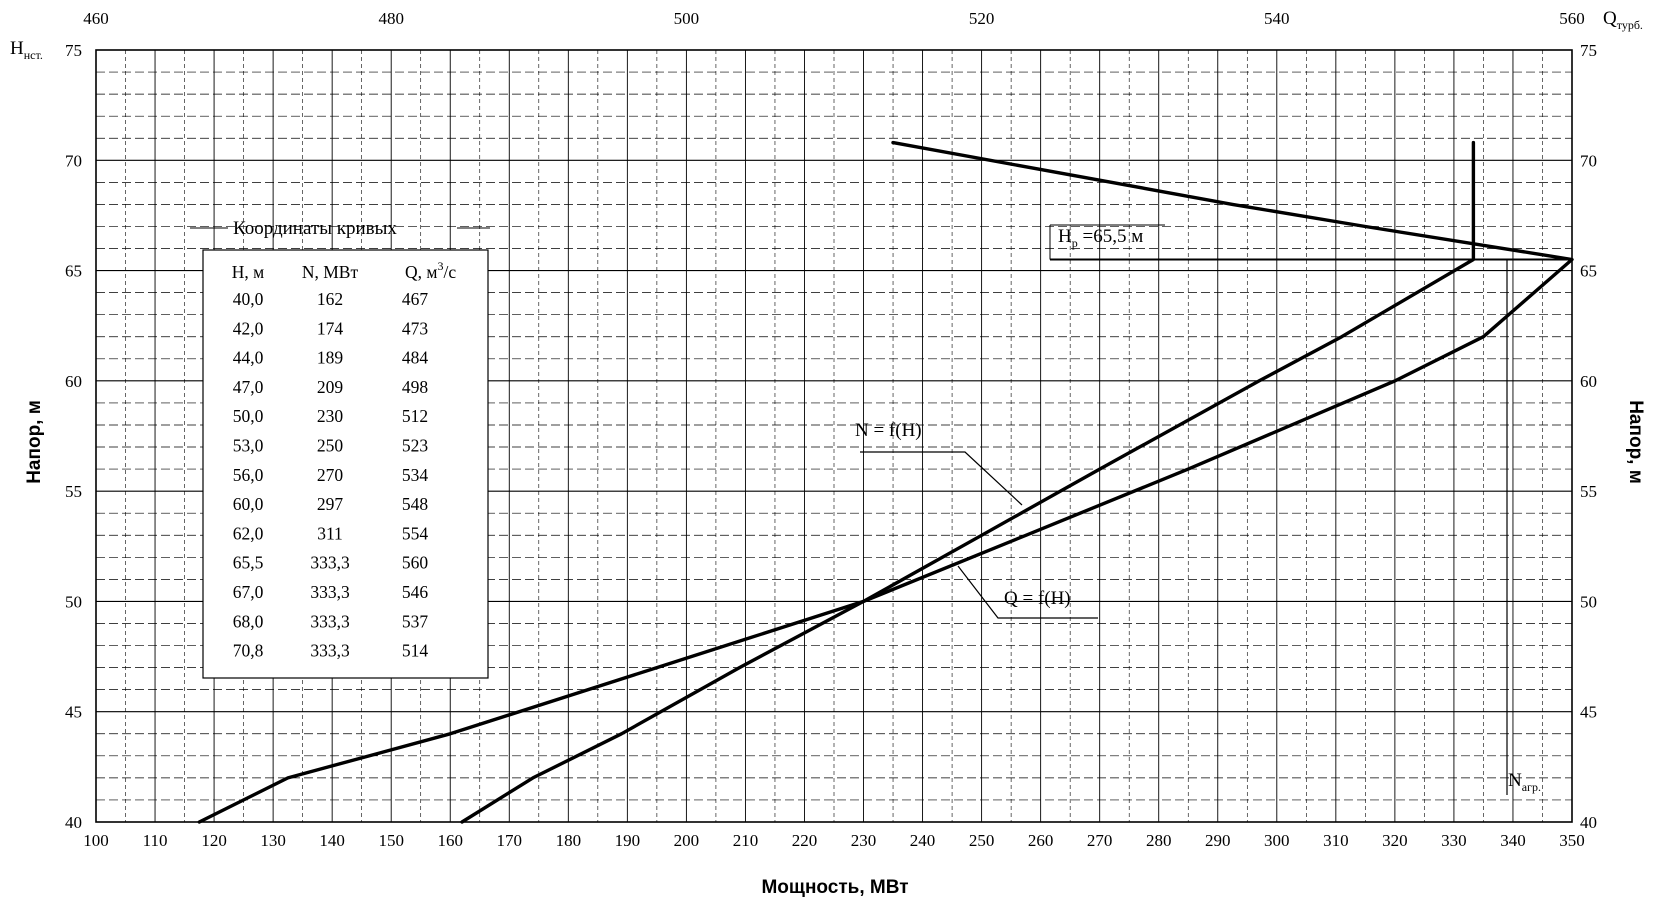  I want to click on table-cell: 189, so click(330, 358).